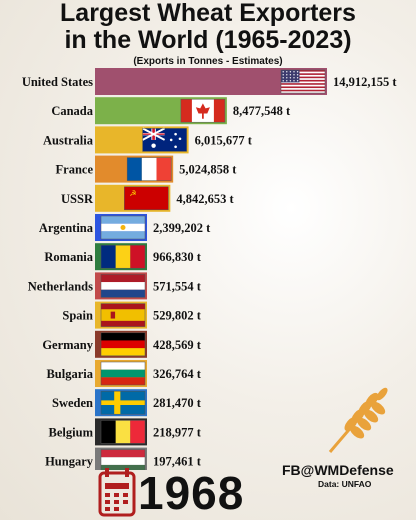 The width and height of the screenshot is (416, 520). Describe the element at coordinates (177, 316) in the screenshot. I see `value-label: 529,802 t` at that location.